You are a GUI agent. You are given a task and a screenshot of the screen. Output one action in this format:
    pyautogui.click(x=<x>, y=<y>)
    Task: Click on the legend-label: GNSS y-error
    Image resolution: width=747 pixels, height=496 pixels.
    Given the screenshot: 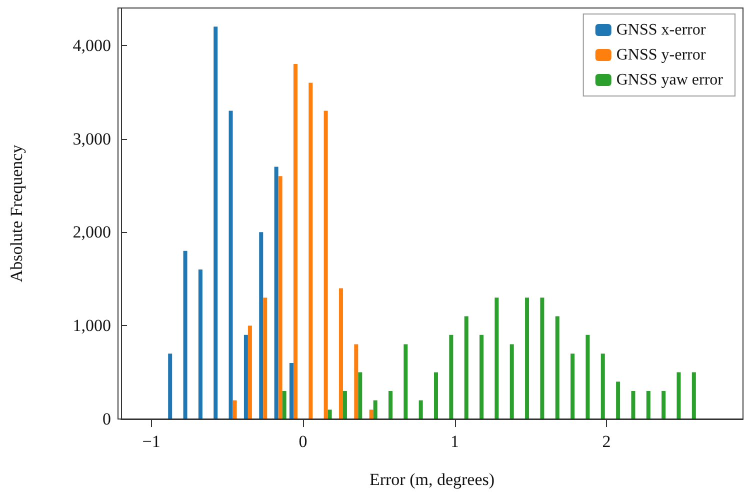 What is the action you would take?
    pyautogui.click(x=661, y=55)
    